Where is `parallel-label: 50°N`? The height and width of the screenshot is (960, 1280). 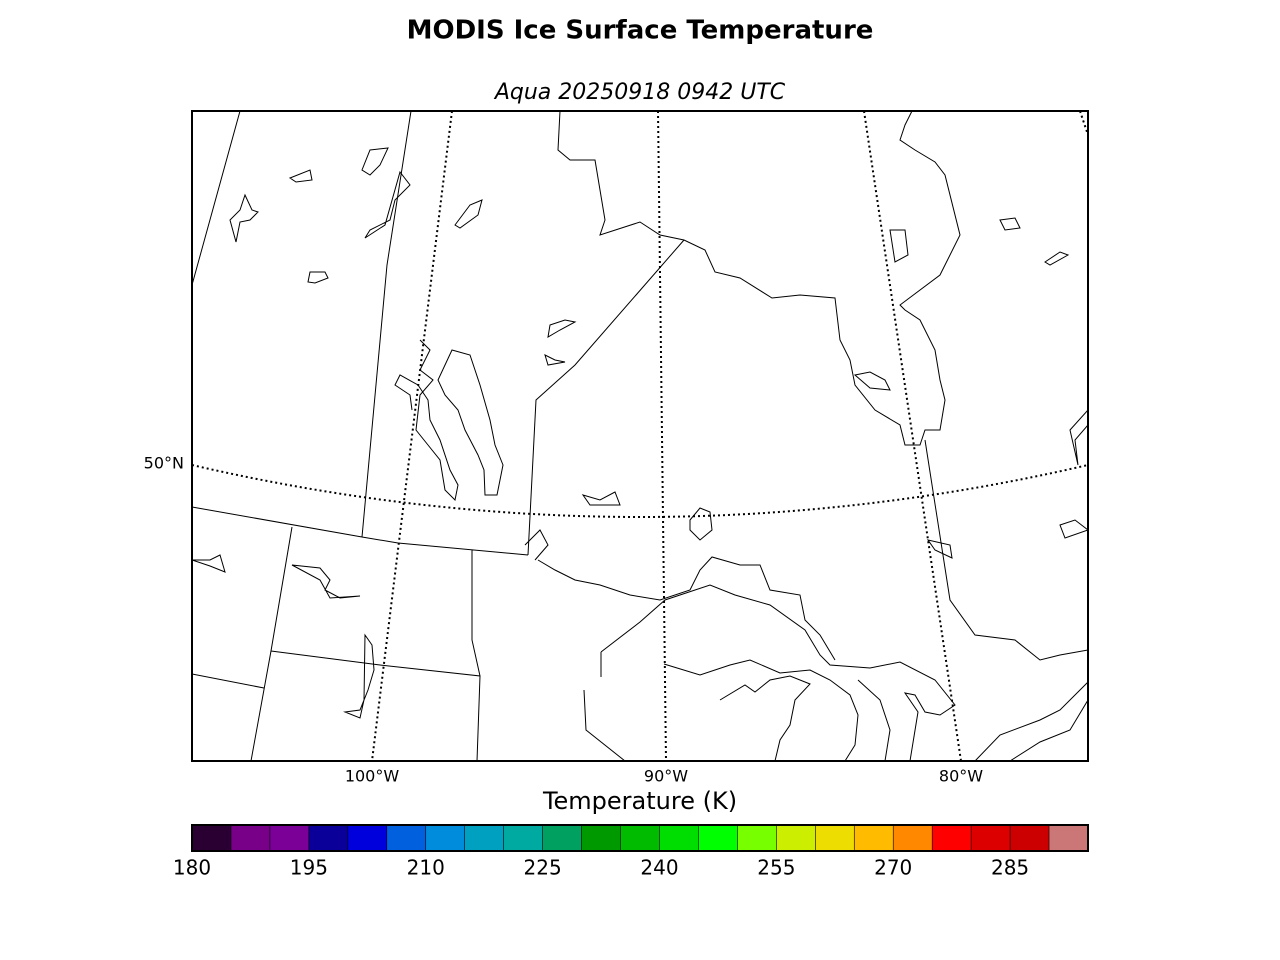 parallel-label: 50°N is located at coordinates (164, 463).